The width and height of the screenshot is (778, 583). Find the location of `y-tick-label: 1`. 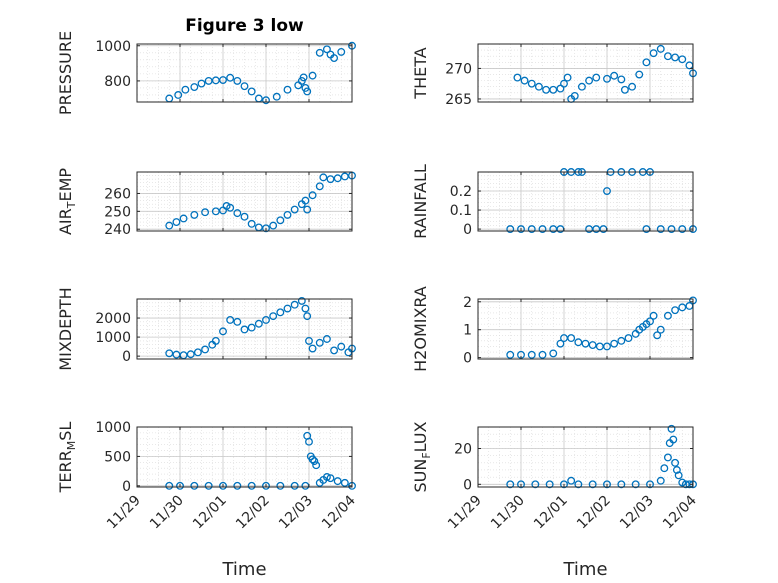

y-tick-label: 1 is located at coordinates (467, 331).